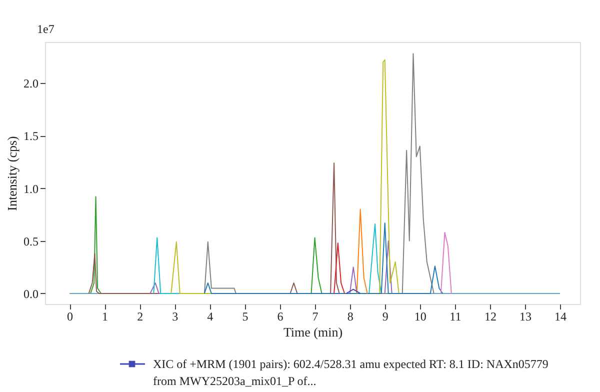  Describe the element at coordinates (12, 173) in the screenshot. I see `y-axis-title: Intensity (cps)` at that location.